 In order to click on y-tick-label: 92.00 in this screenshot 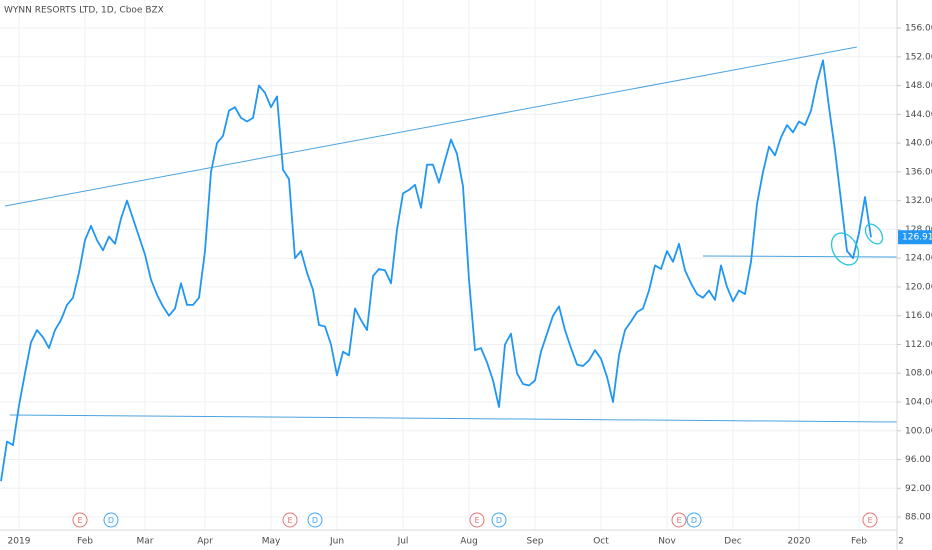, I will do `click(918, 489)`.